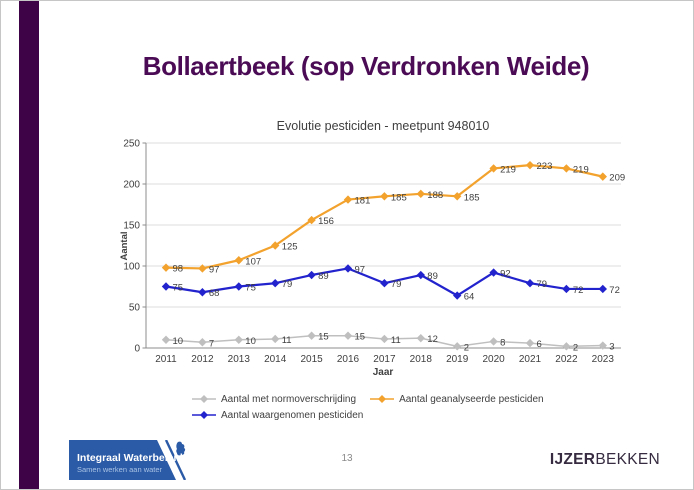  Describe the element at coordinates (135, 308) in the screenshot. I see `y-tick-label: 50` at that location.